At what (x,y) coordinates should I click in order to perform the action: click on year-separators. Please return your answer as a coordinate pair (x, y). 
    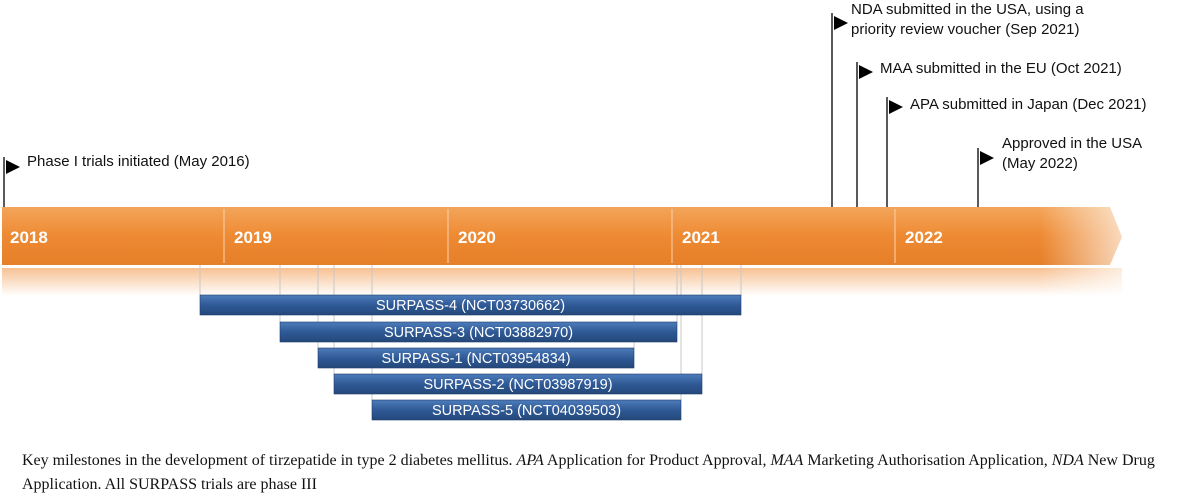
    Looking at the image, I should click on (559, 236).